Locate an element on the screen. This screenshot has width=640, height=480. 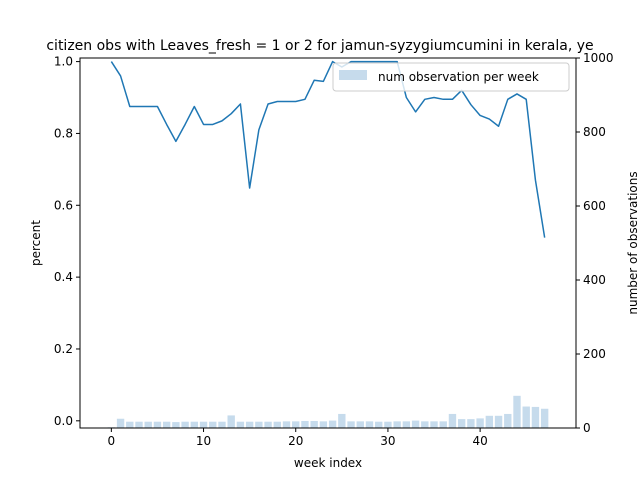
right-y-axis: 0 200 400 600 800 1000 is located at coordinates (595, 243).